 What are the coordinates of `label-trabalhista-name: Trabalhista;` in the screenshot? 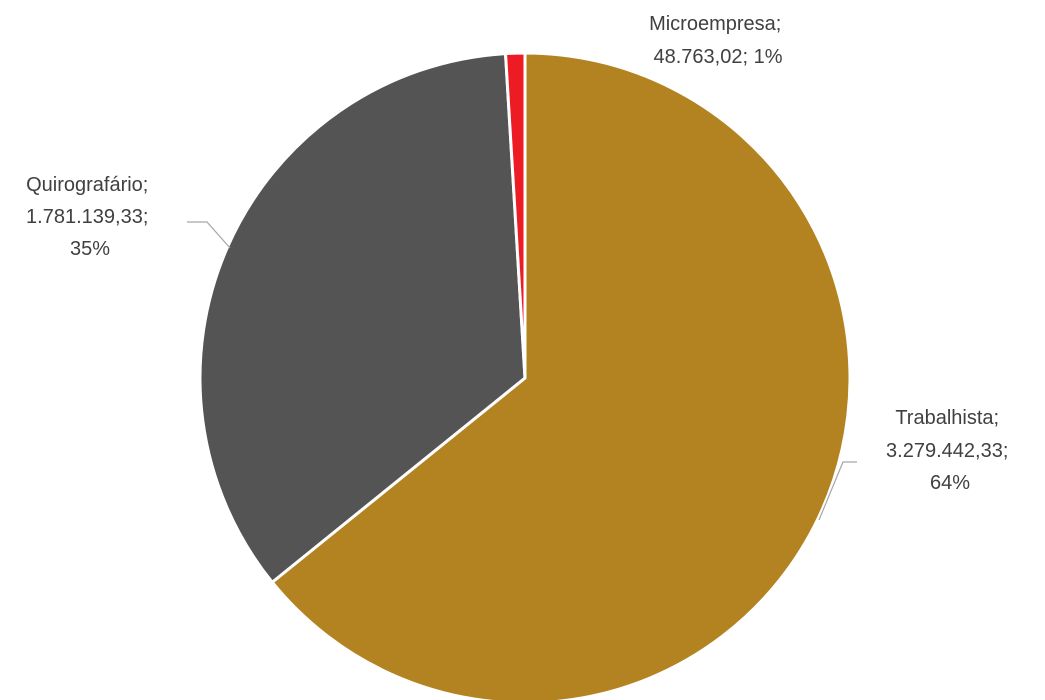 It's located at (947, 418).